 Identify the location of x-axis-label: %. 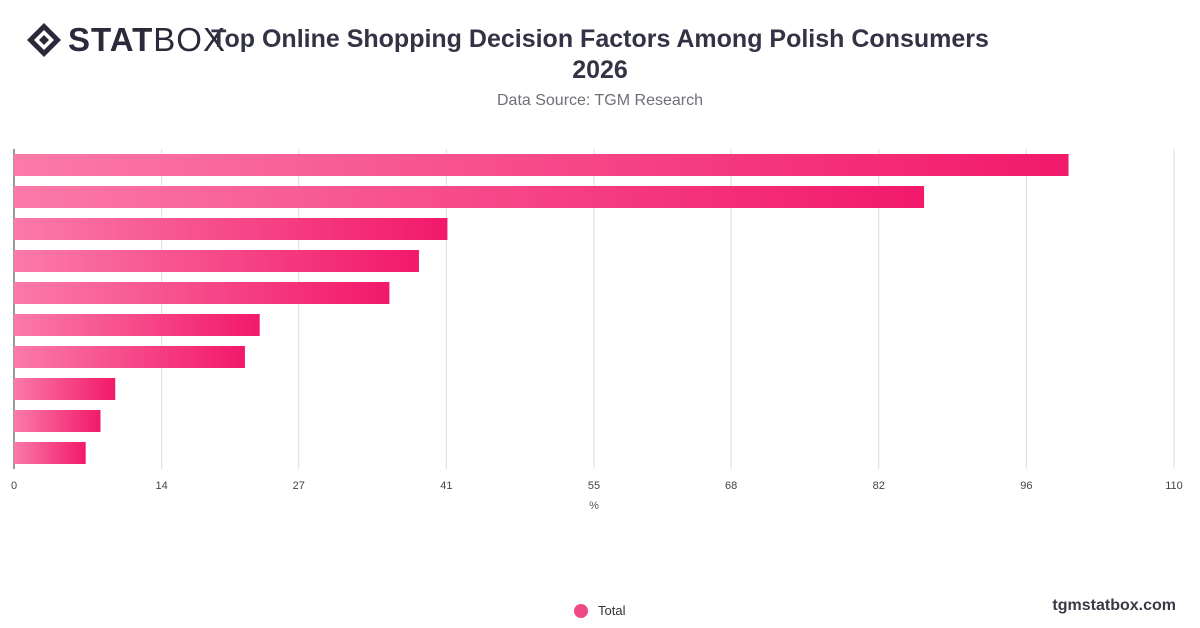
(594, 506).